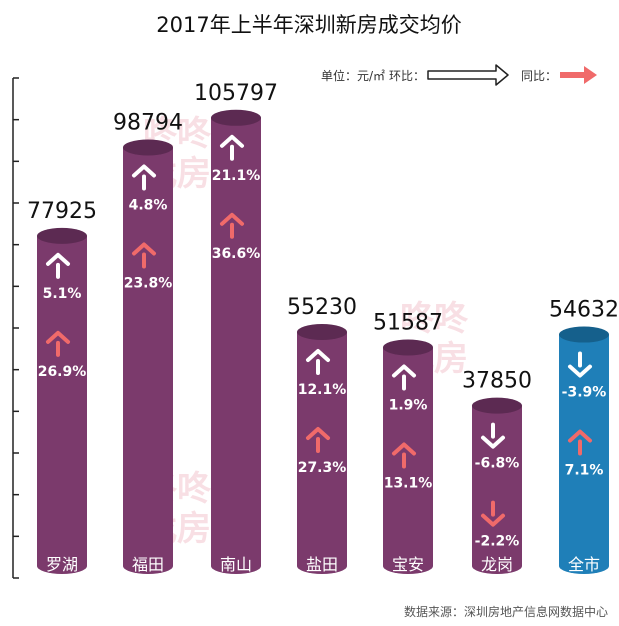  Describe the element at coordinates (353, 75) in the screenshot. I see `unit-label: 单位：元/㎡` at that location.